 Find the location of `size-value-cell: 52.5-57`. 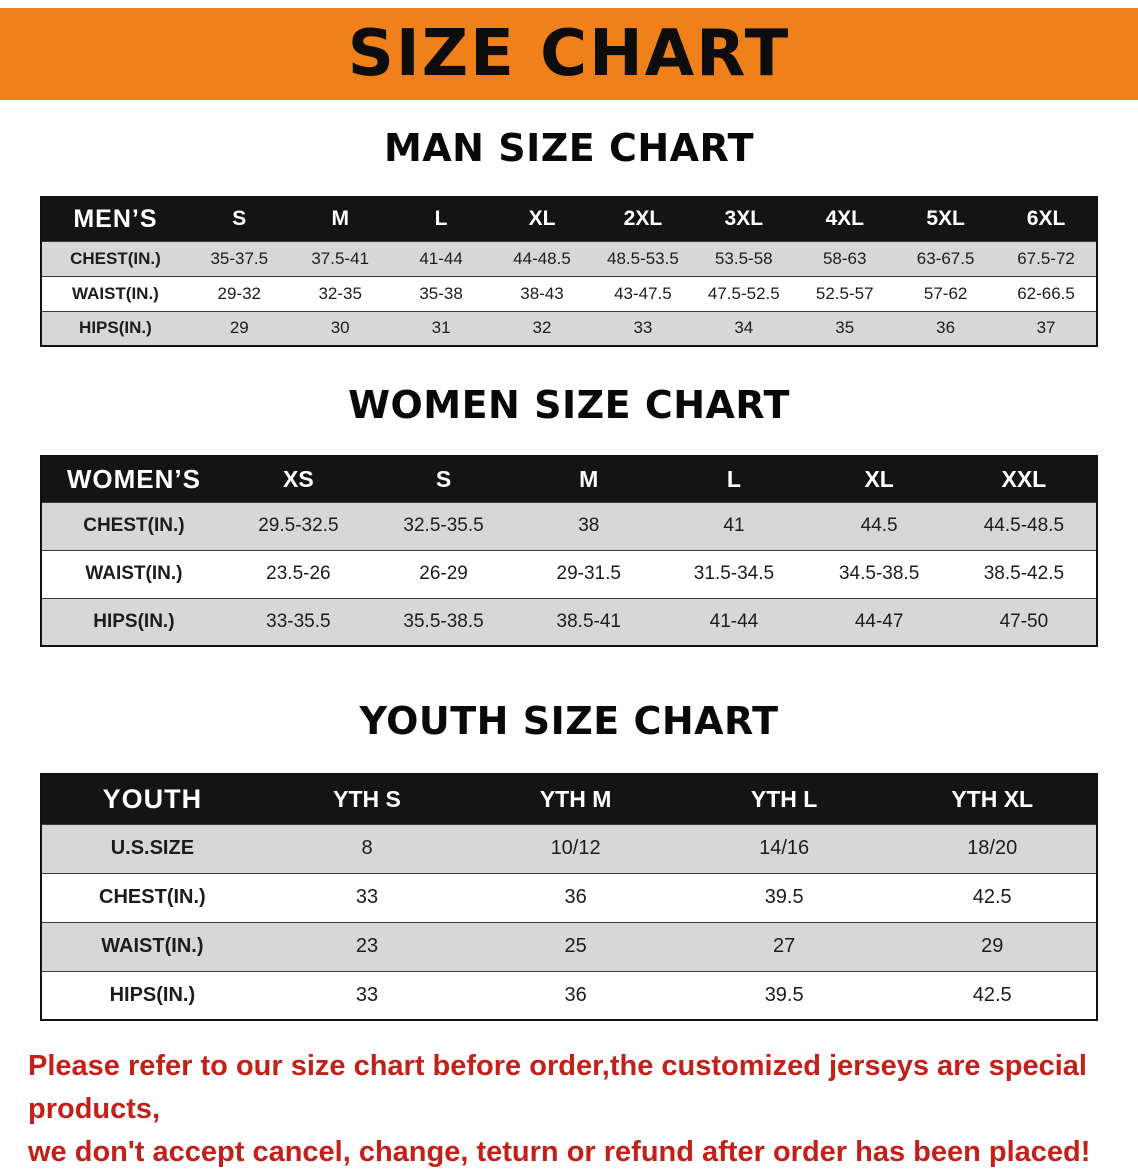

size-value-cell: 52.5-57 is located at coordinates (845, 293).